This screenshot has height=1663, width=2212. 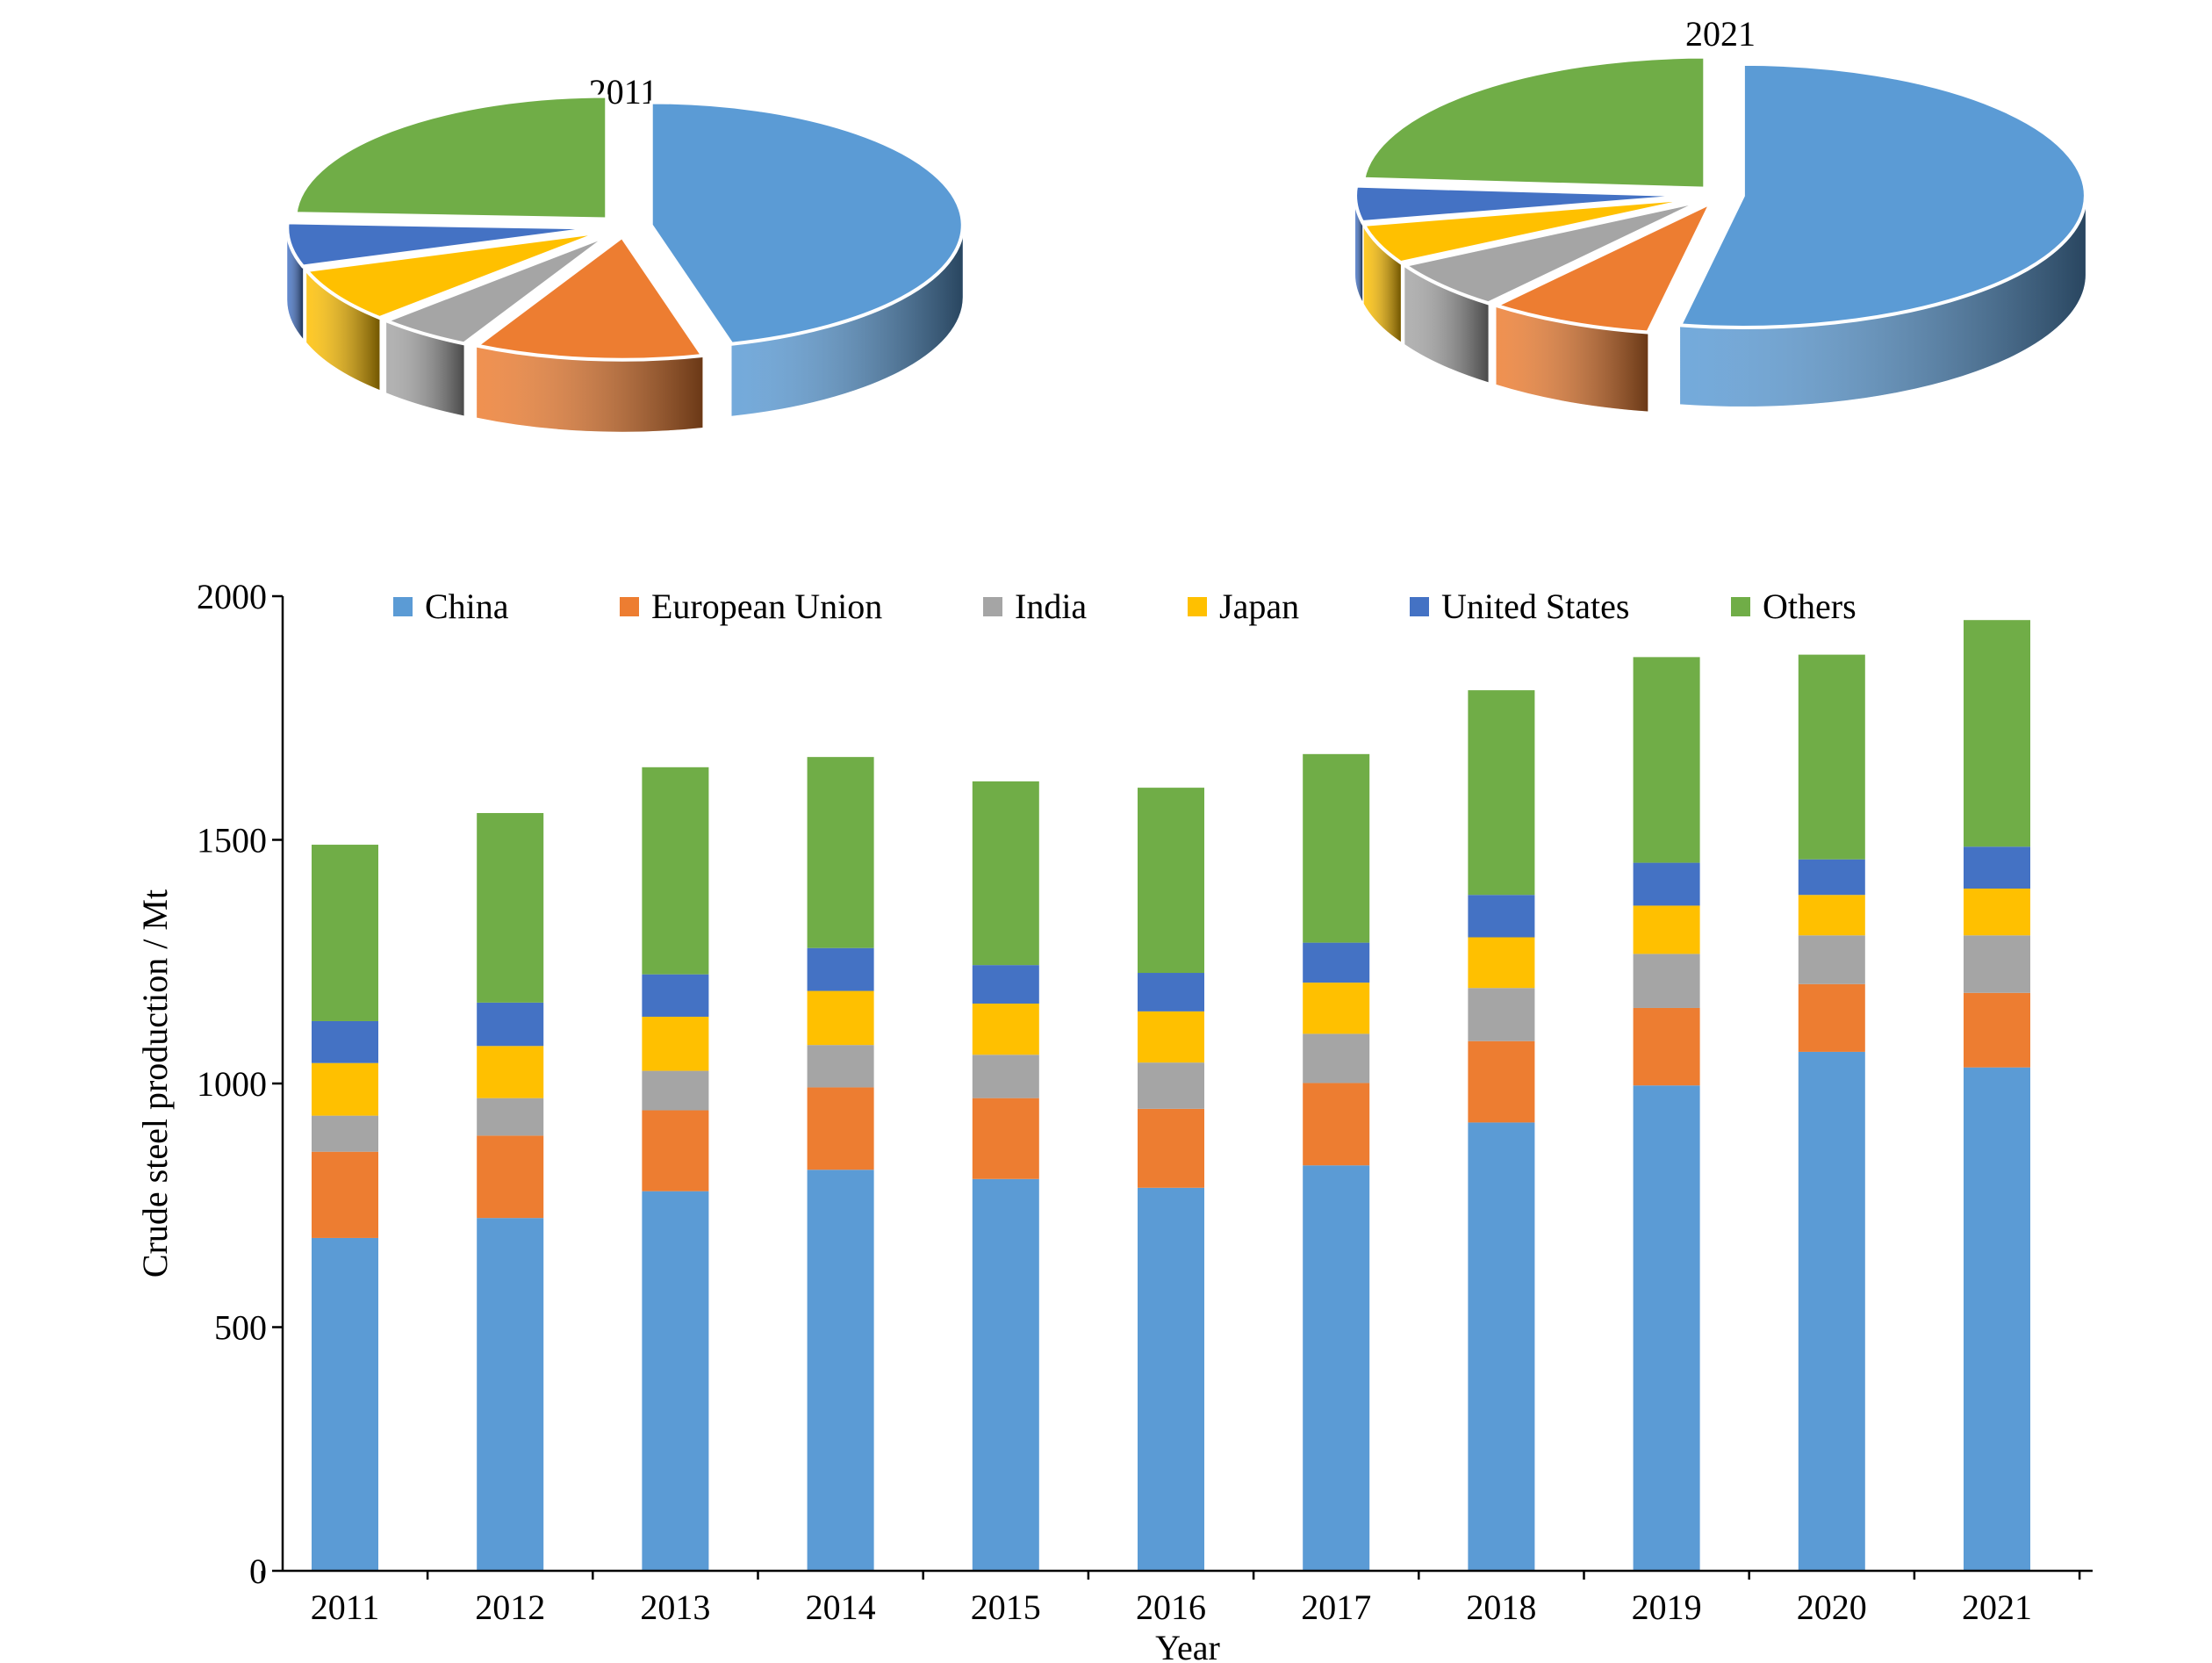 I want to click on legend-swatch-united-states, so click(x=1420, y=606).